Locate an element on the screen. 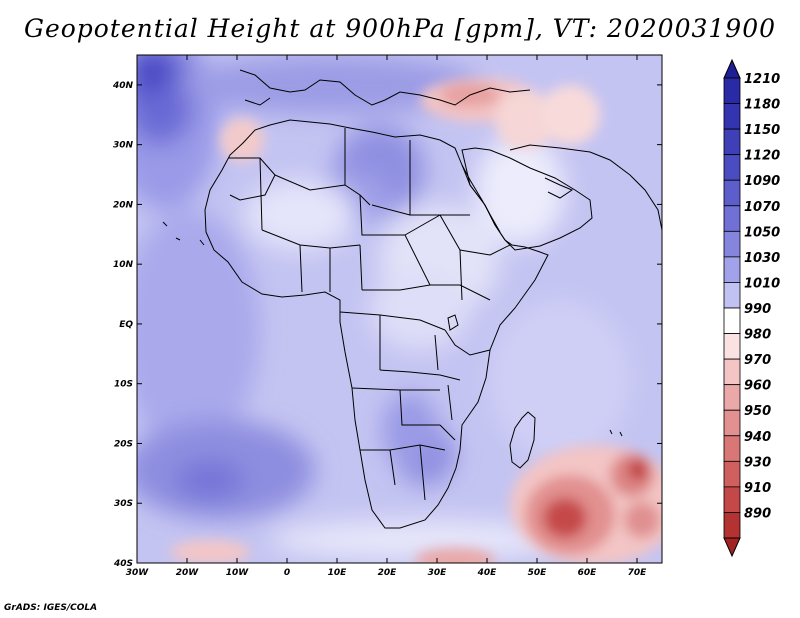  lat-tick-label: 40S is located at coordinates (123, 564).